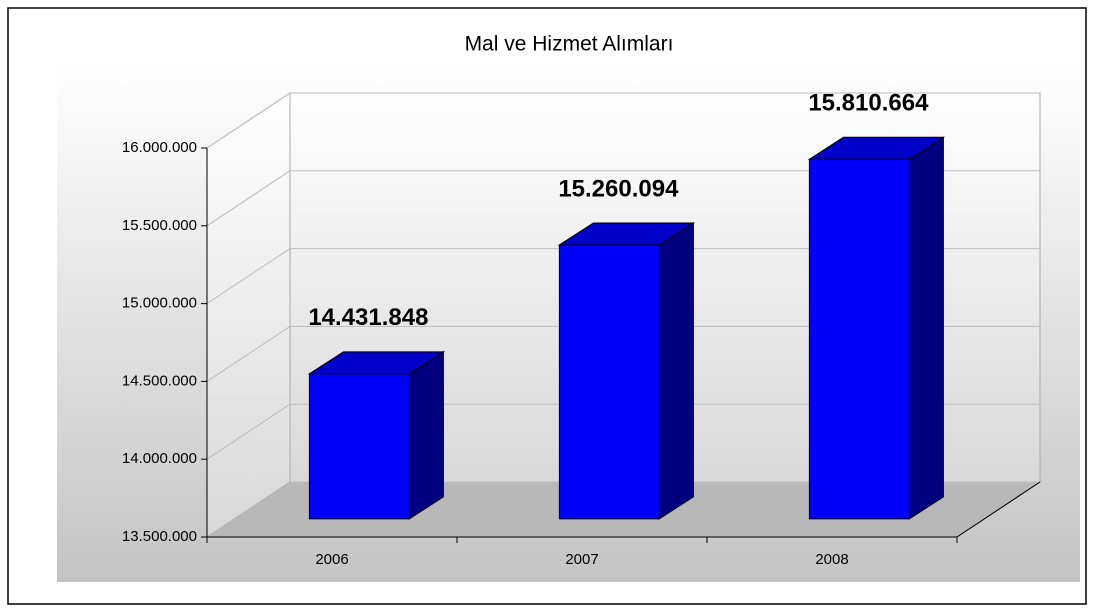 Image resolution: width=1096 pixels, height=612 pixels. What do you see at coordinates (868, 103) in the screenshot?
I see `value-label: 15.810.664` at bounding box center [868, 103].